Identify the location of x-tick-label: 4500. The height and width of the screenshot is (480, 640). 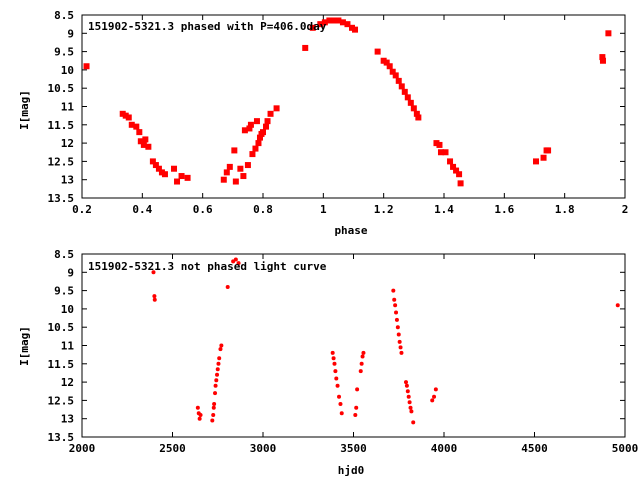
(534, 448).